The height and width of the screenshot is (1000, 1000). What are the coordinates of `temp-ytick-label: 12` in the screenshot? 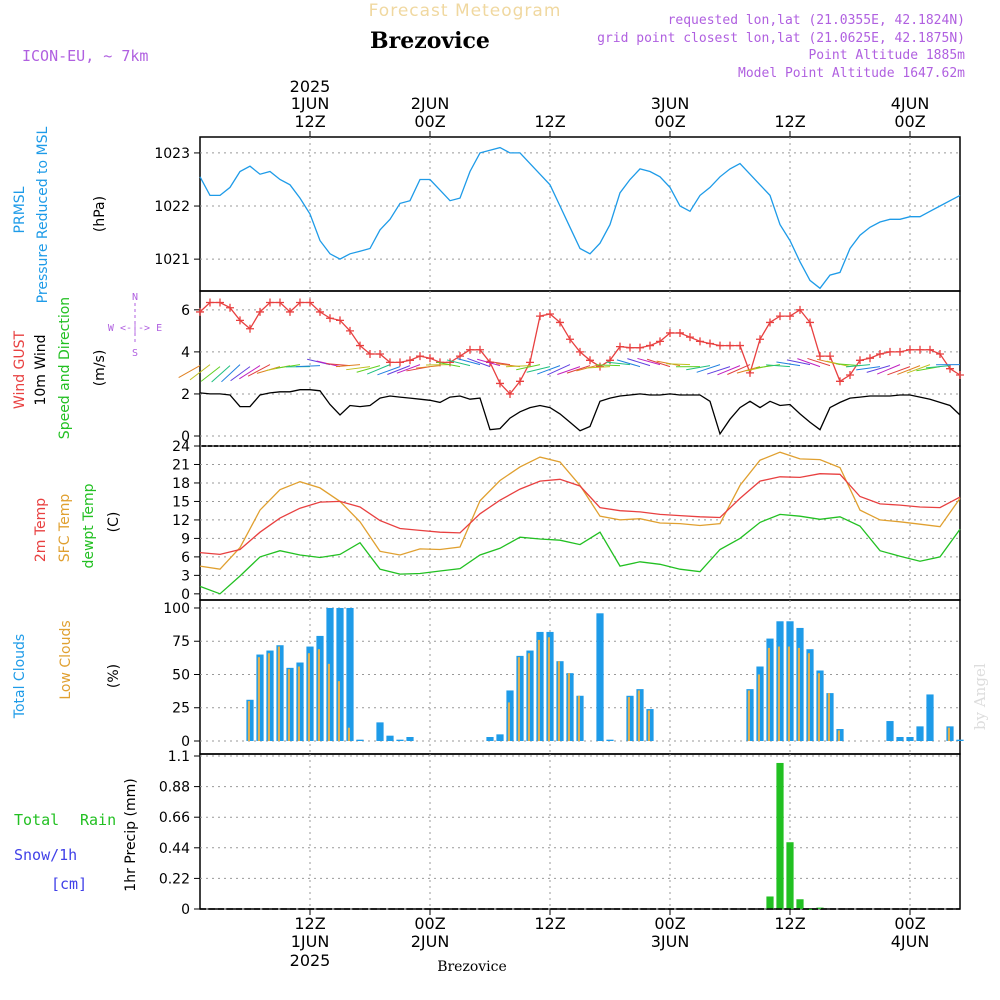 It's located at (181, 521).